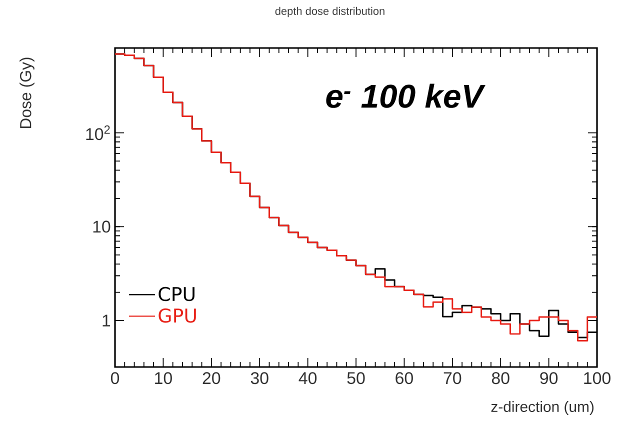  What do you see at coordinates (177, 315) in the screenshot?
I see `legend-label: GPU` at bounding box center [177, 315].